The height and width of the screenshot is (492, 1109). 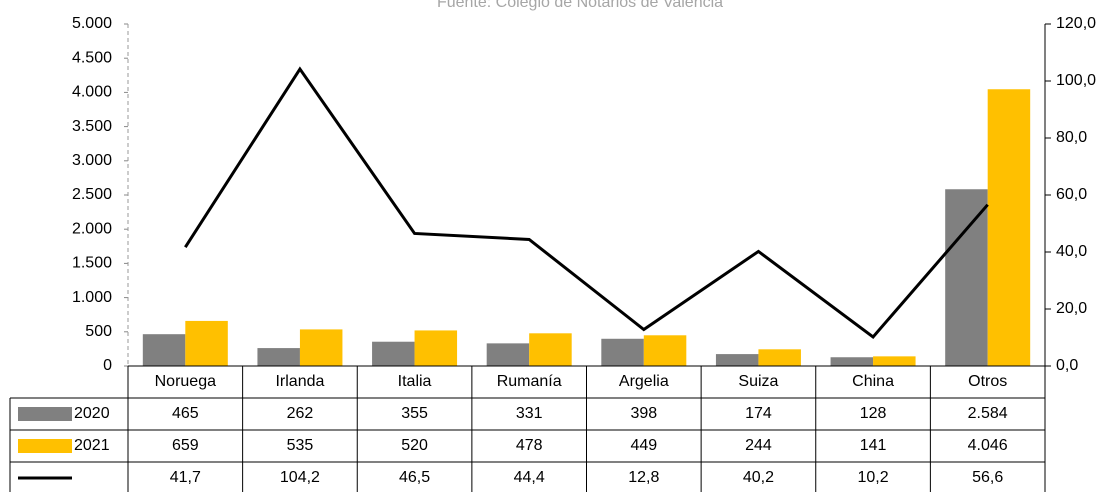 I want to click on x-tick-label: Irlanda, so click(x=299, y=381).